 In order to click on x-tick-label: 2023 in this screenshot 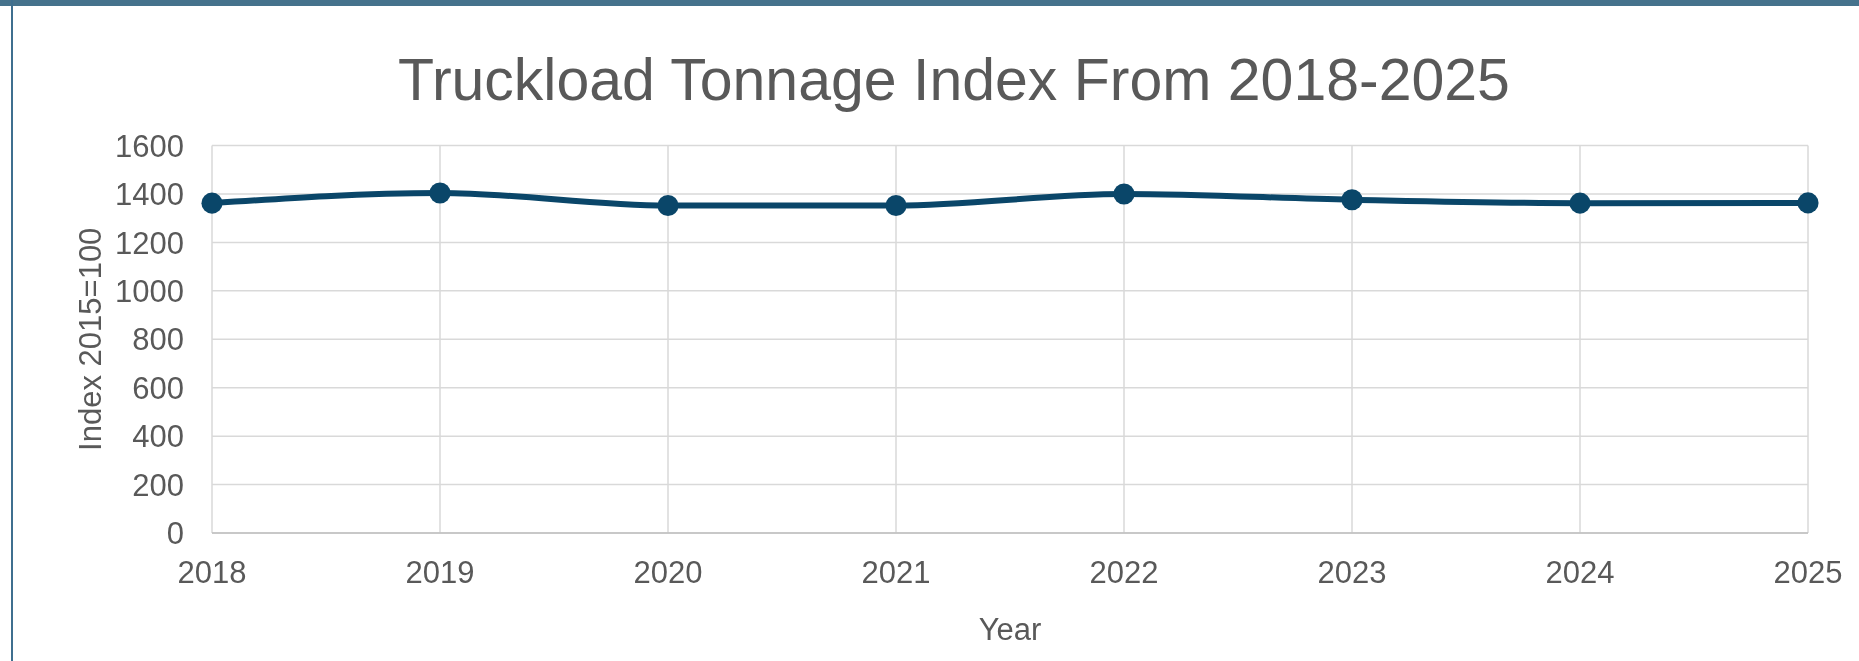, I will do `click(1352, 572)`.